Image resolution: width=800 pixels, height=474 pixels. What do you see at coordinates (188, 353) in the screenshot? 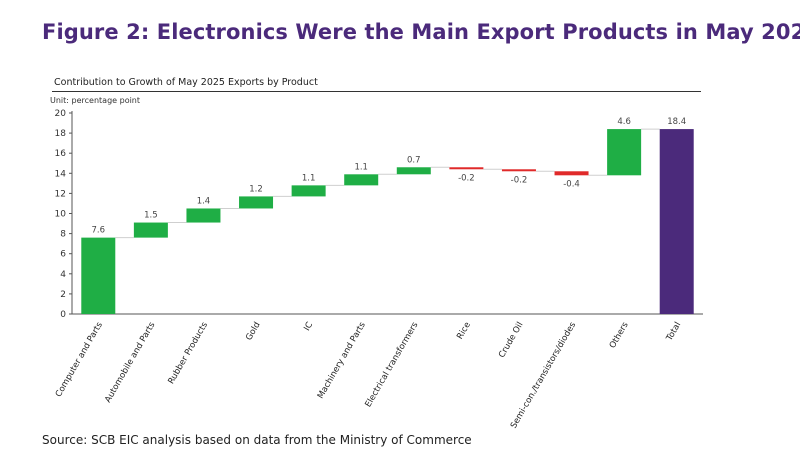
I see `category-label: Rubber Products` at bounding box center [188, 353].